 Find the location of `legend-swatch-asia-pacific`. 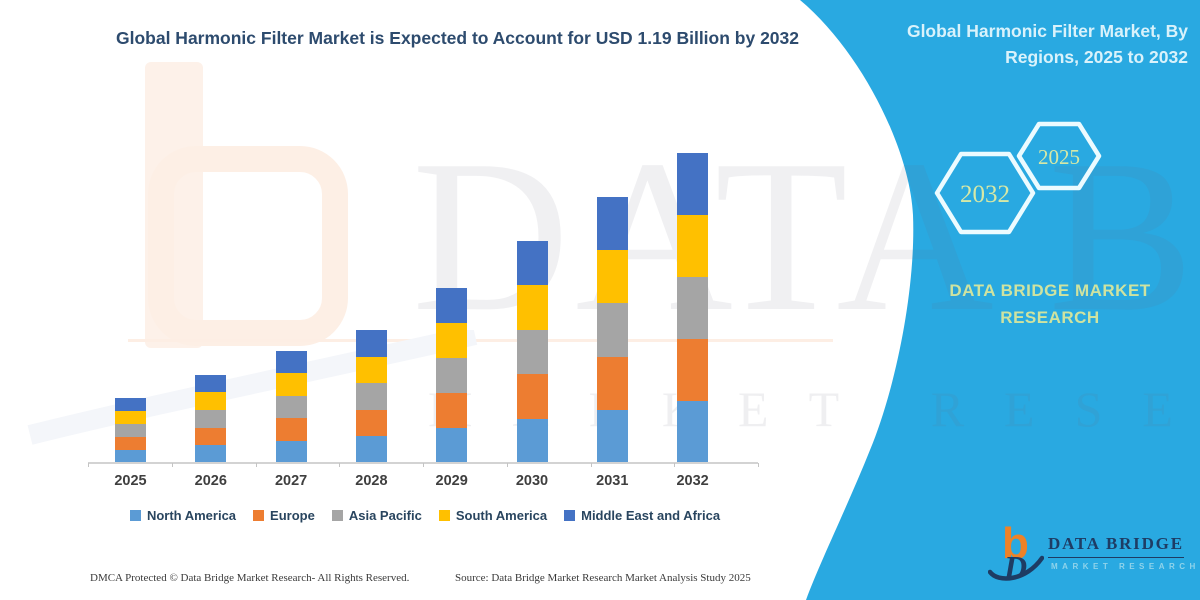

legend-swatch-asia-pacific is located at coordinates (337, 515).